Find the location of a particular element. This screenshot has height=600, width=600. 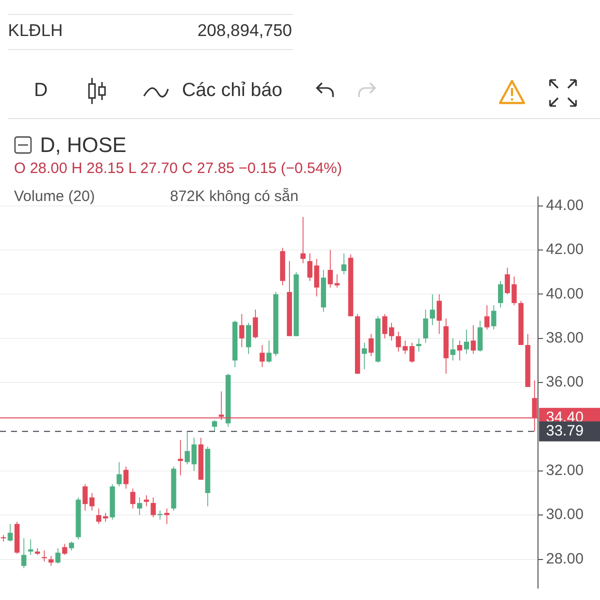

text: O 28.00 H 28.15 L 27.70 C 27.85 −0.15 (−0.54%) is located at coordinates (178, 168).